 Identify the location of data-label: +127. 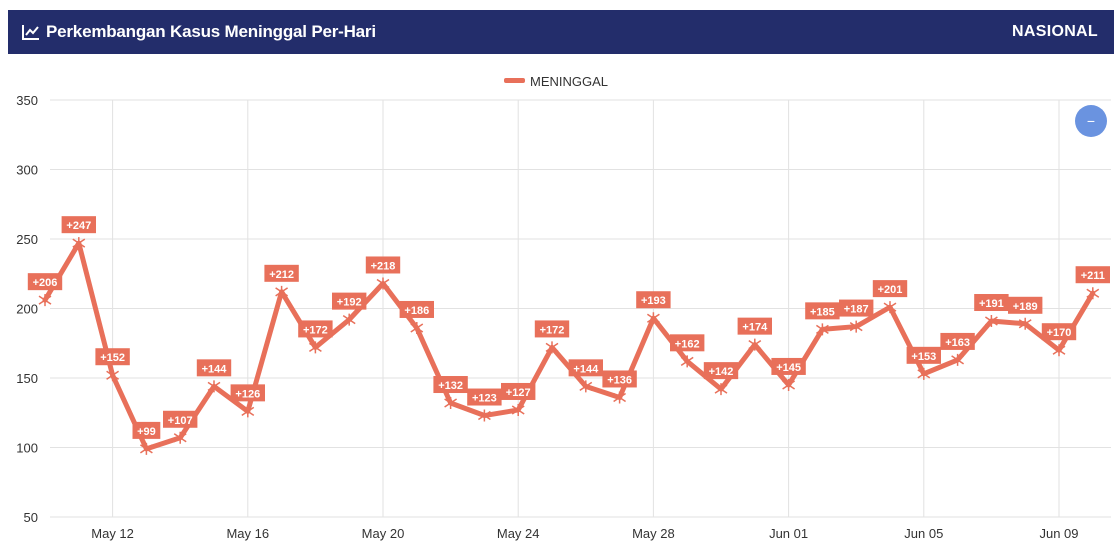
(518, 391).